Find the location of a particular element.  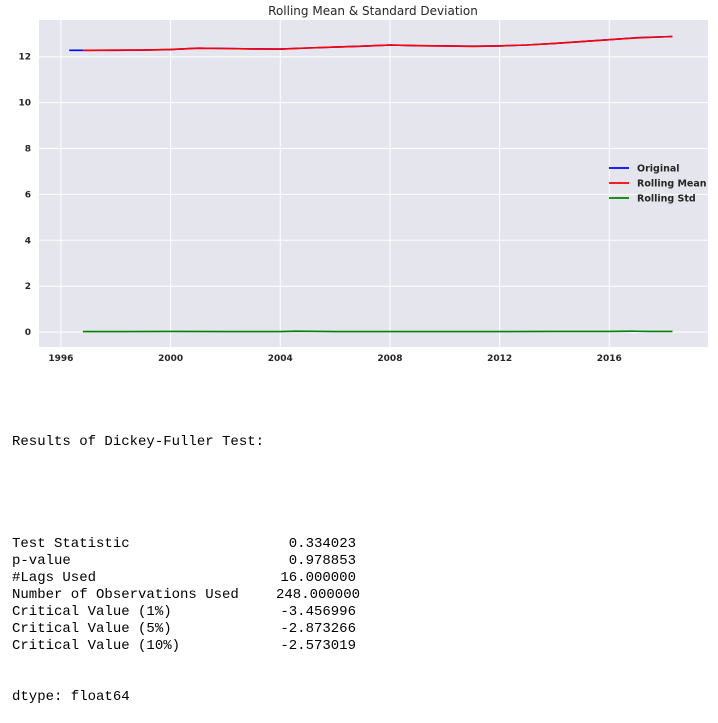

legend-label-rolling-mean: Rolling Mean is located at coordinates (672, 184).